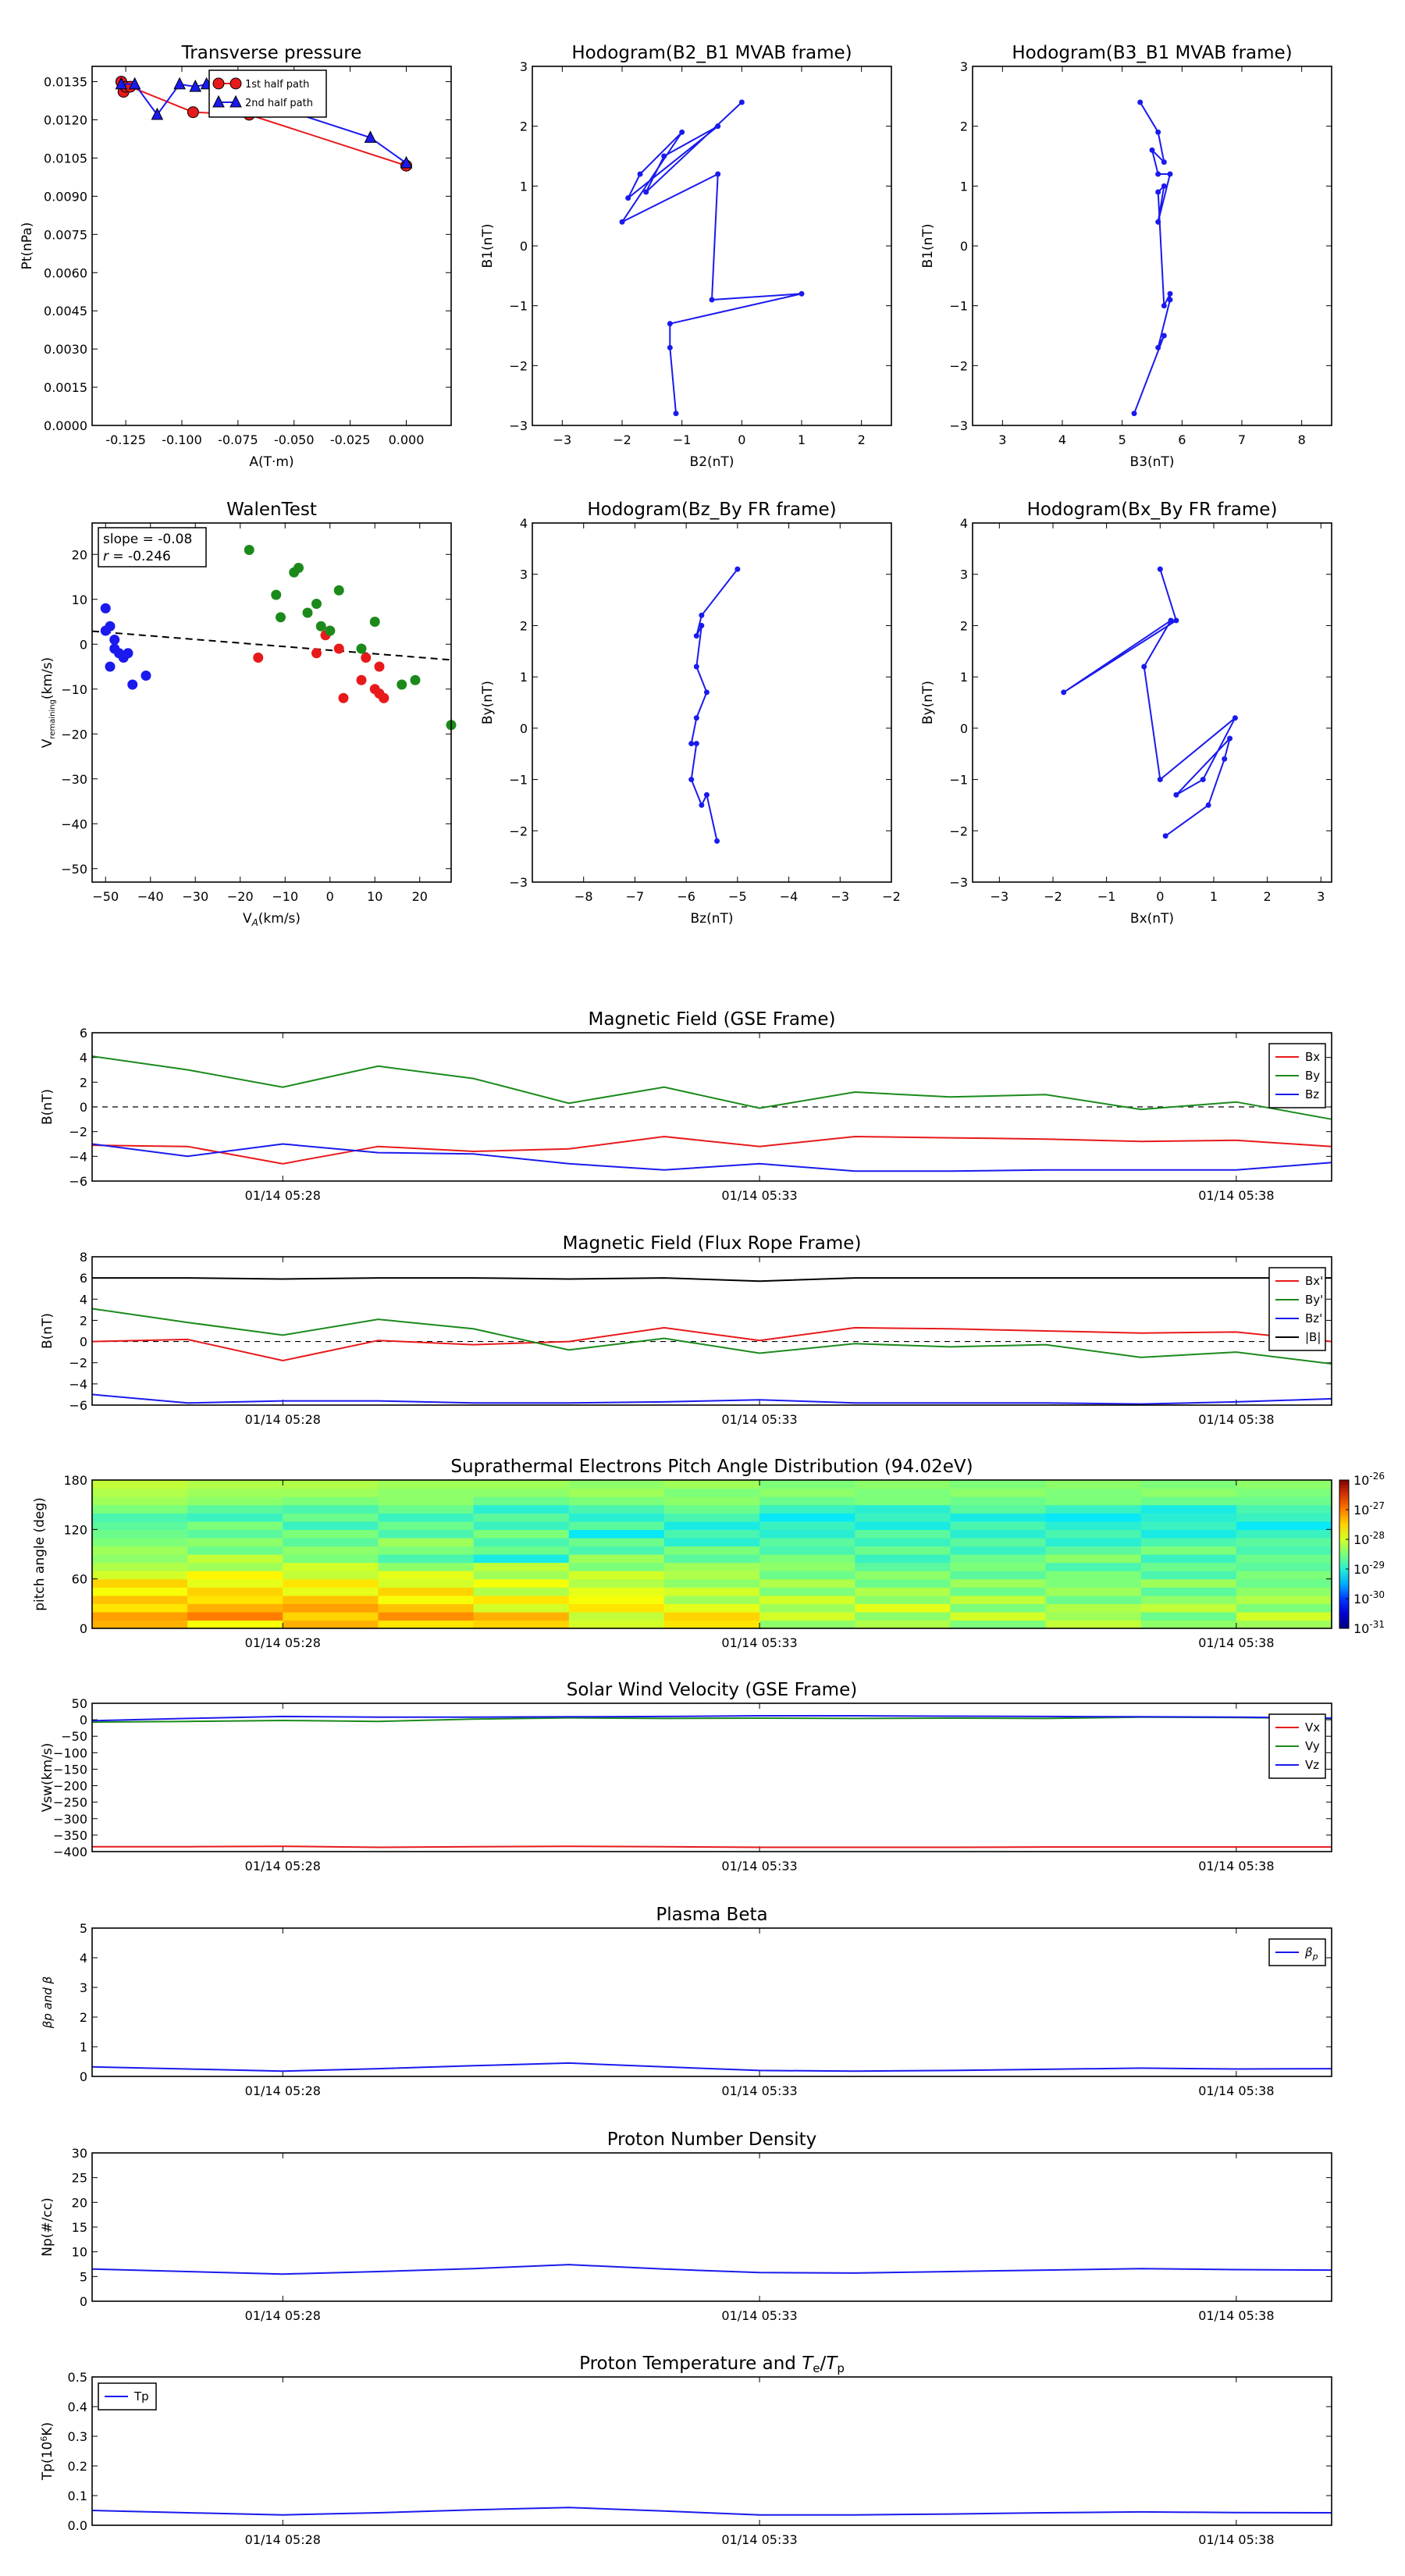  What do you see at coordinates (47, 1331) in the screenshot?
I see `magnetic-field-fr-ylabel: B(nT)` at bounding box center [47, 1331].